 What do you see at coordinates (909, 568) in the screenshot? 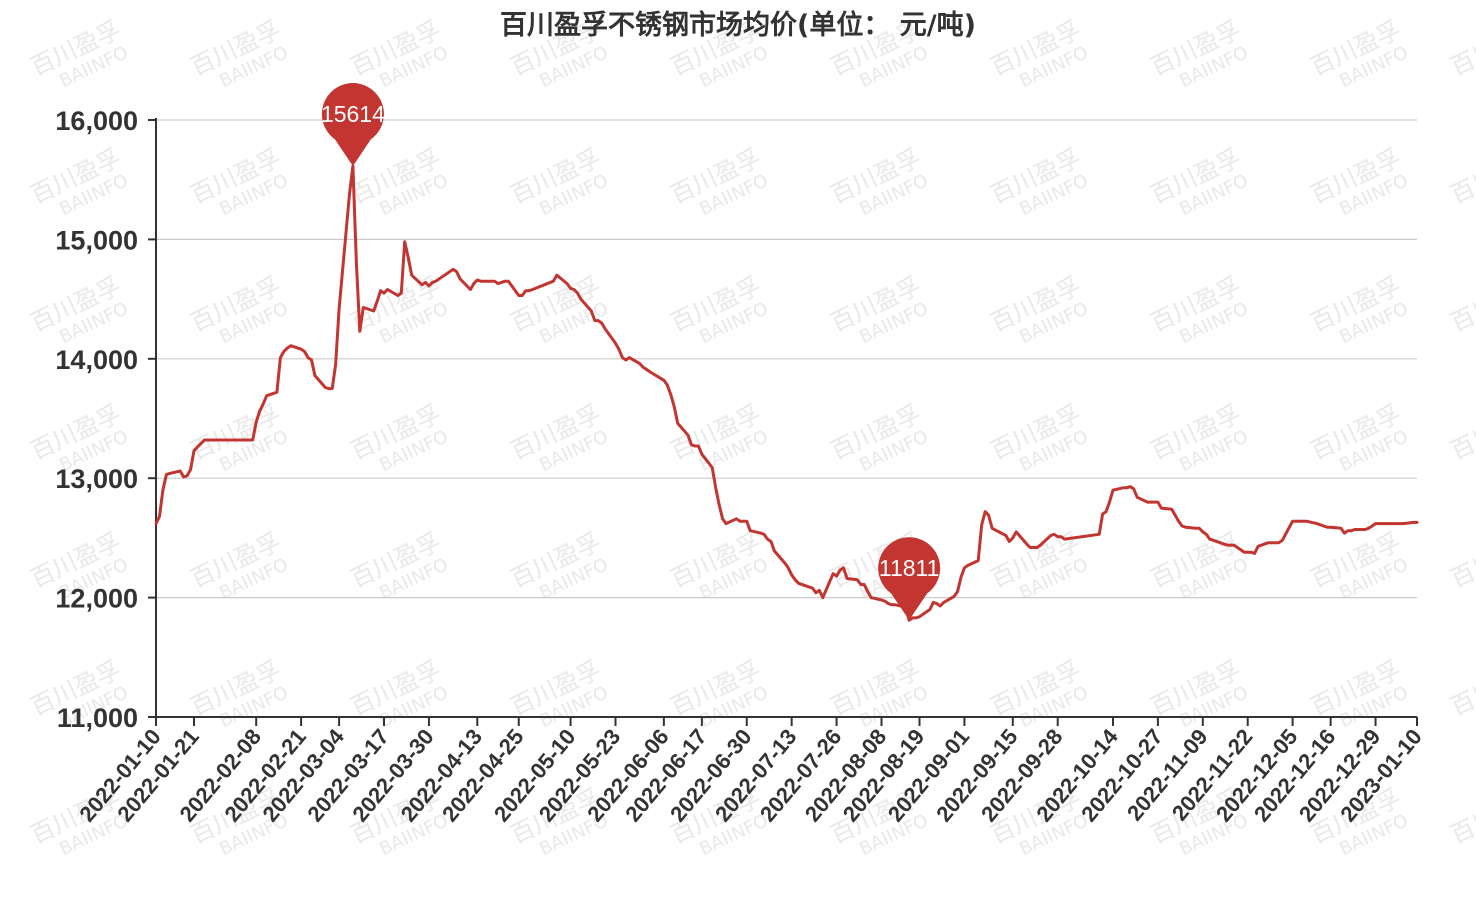
I see `min-pin-label: 11811` at bounding box center [909, 568].